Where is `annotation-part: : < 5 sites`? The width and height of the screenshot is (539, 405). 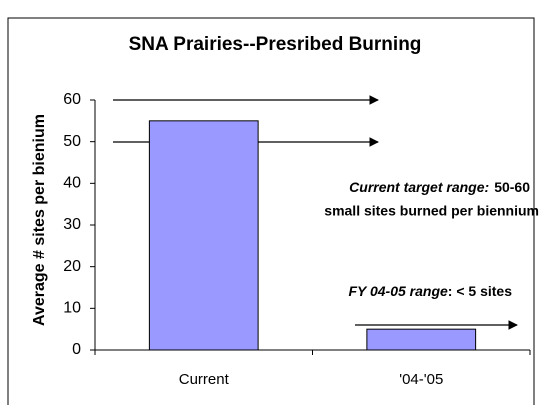
annotation-part: : < 5 sites is located at coordinates (480, 291).